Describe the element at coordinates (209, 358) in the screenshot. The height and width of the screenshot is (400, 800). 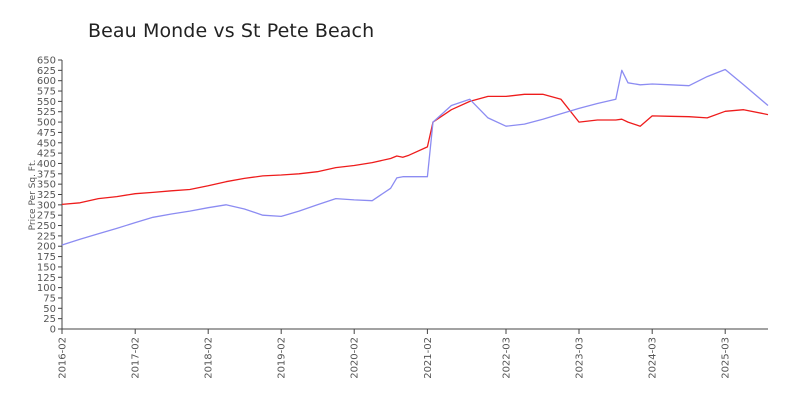
I see `x-tick-label: 2018-02` at that location.